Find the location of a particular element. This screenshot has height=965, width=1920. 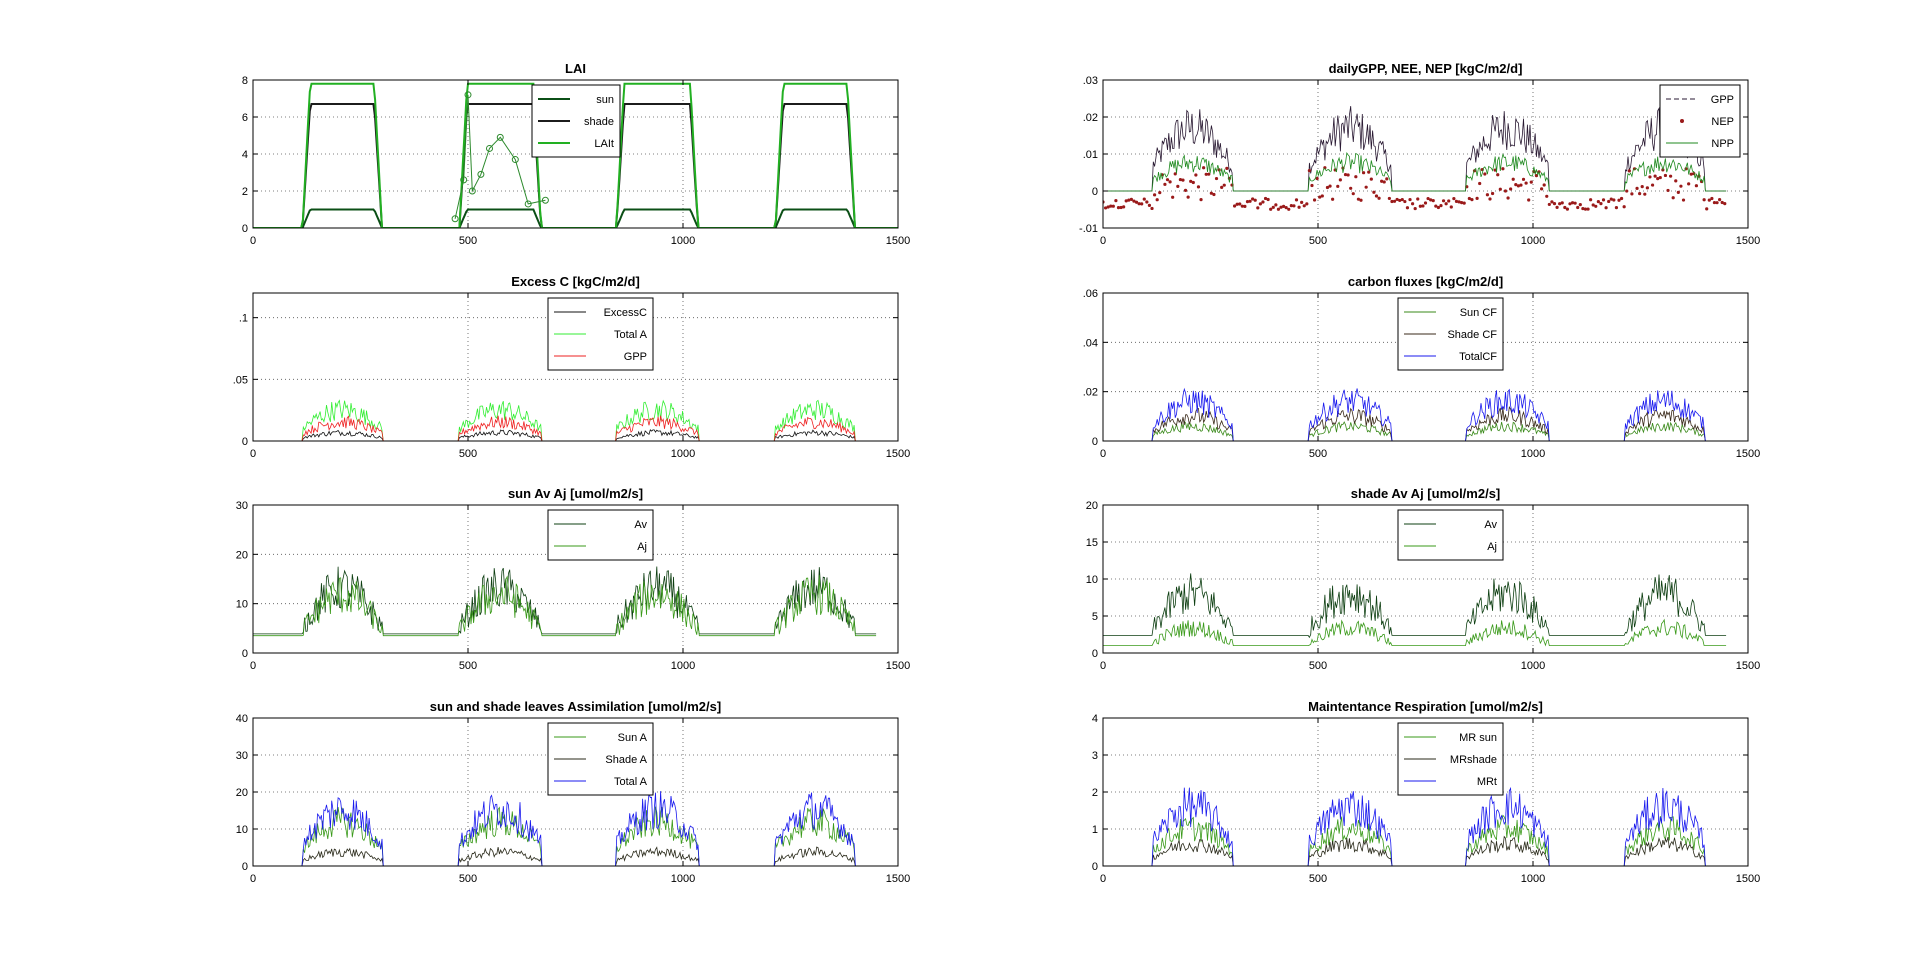

legend-label: shade is located at coordinates (599, 122).